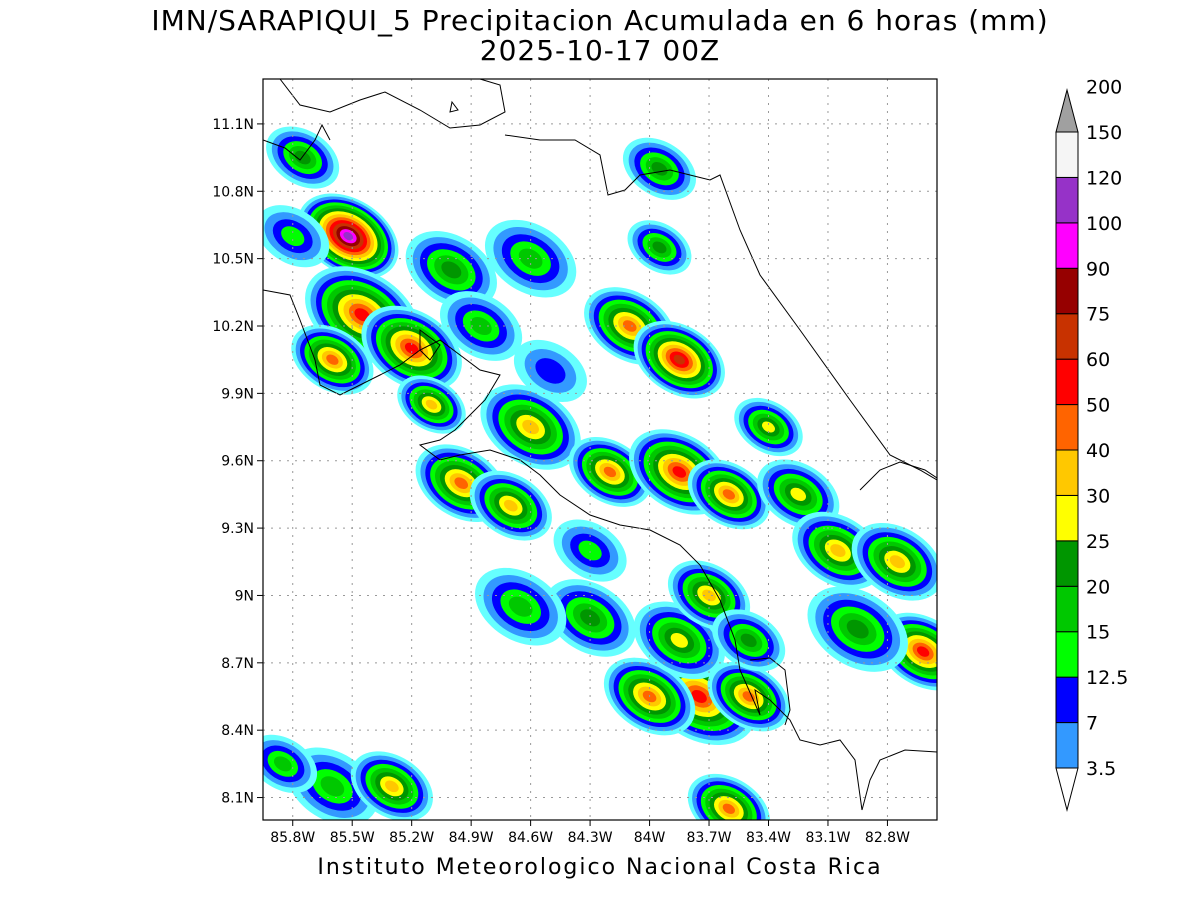  What do you see at coordinates (1067, 110) in the screenshot?
I see `colorbar-top-arrow` at bounding box center [1067, 110].